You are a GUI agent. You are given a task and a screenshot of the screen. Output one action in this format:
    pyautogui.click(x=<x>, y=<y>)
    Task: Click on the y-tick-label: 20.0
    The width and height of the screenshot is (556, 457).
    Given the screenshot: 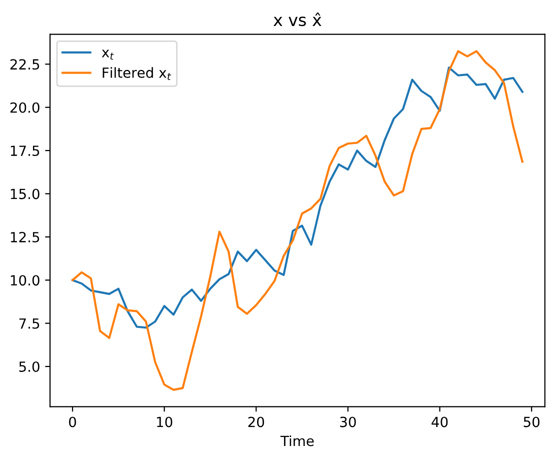 What is the action you would take?
    pyautogui.click(x=25, y=107)
    